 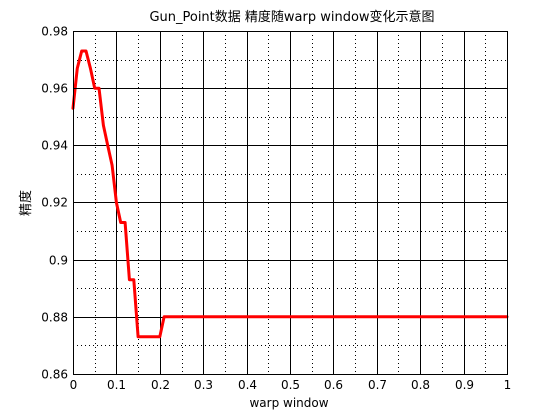 I want to click on y-tick-label: 0.88, so click(x=54, y=318).